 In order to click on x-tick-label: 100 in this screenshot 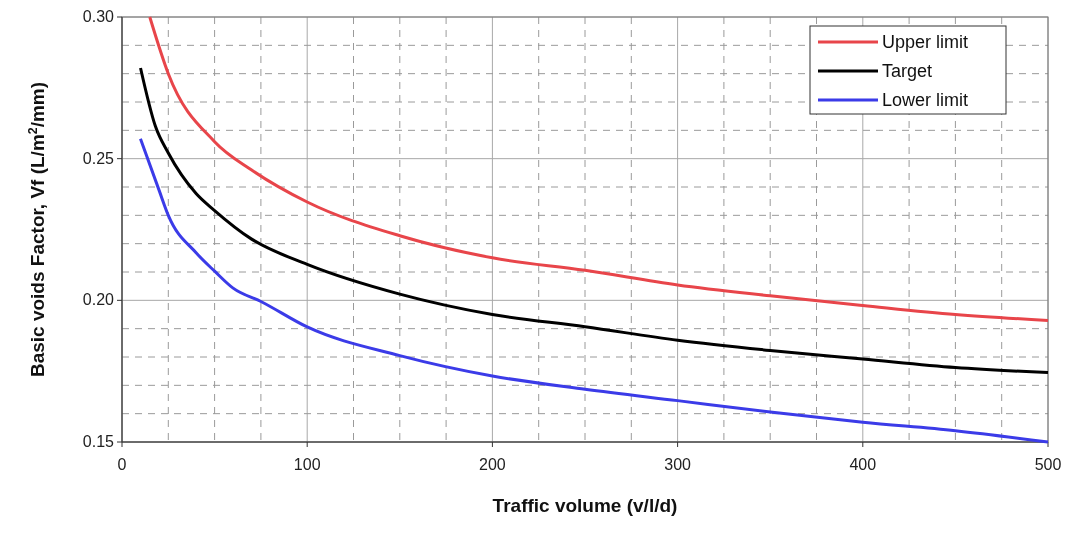, I will do `click(307, 464)`.